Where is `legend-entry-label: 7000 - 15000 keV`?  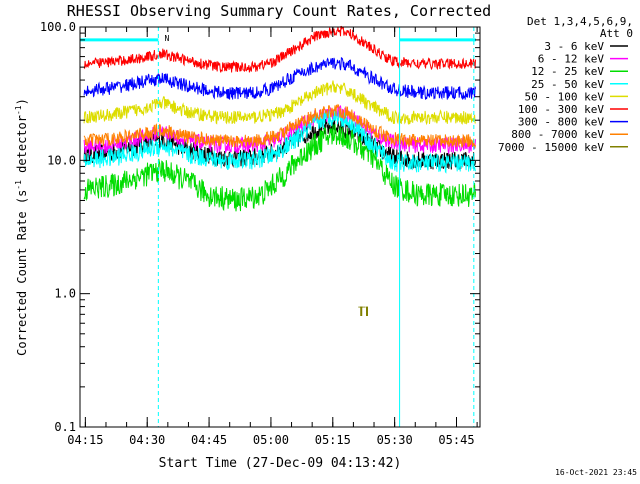
legend-entry-label: 7000 - 15000 keV is located at coordinates (551, 147).